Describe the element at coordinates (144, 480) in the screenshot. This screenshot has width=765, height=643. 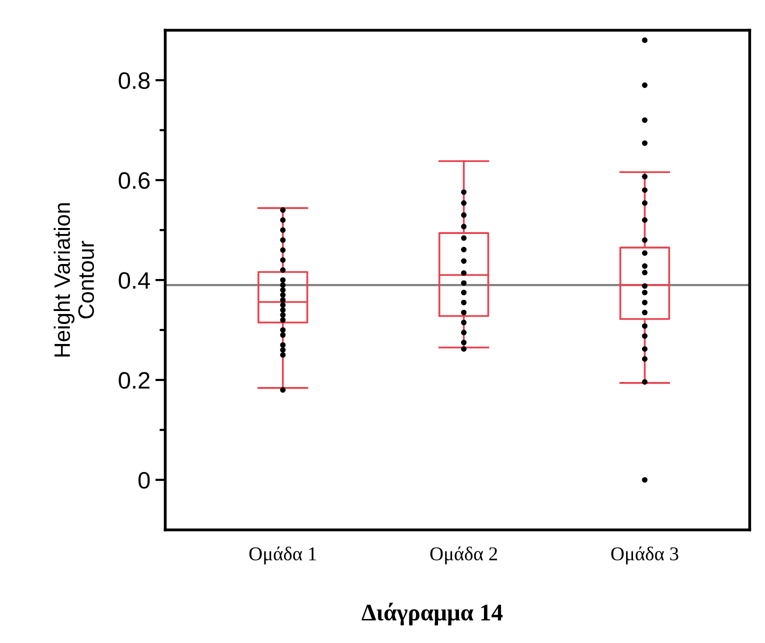
I see `y-tick-label: 0` at that location.